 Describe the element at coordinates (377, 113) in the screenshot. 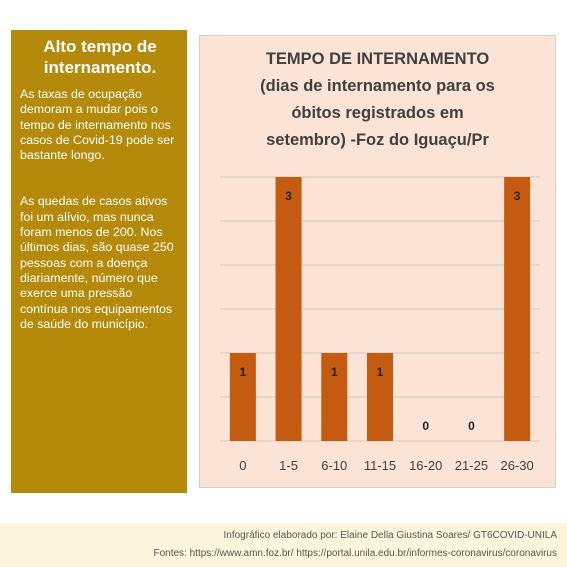

I see `chart-title-line-3: óbitos registrados em` at that location.